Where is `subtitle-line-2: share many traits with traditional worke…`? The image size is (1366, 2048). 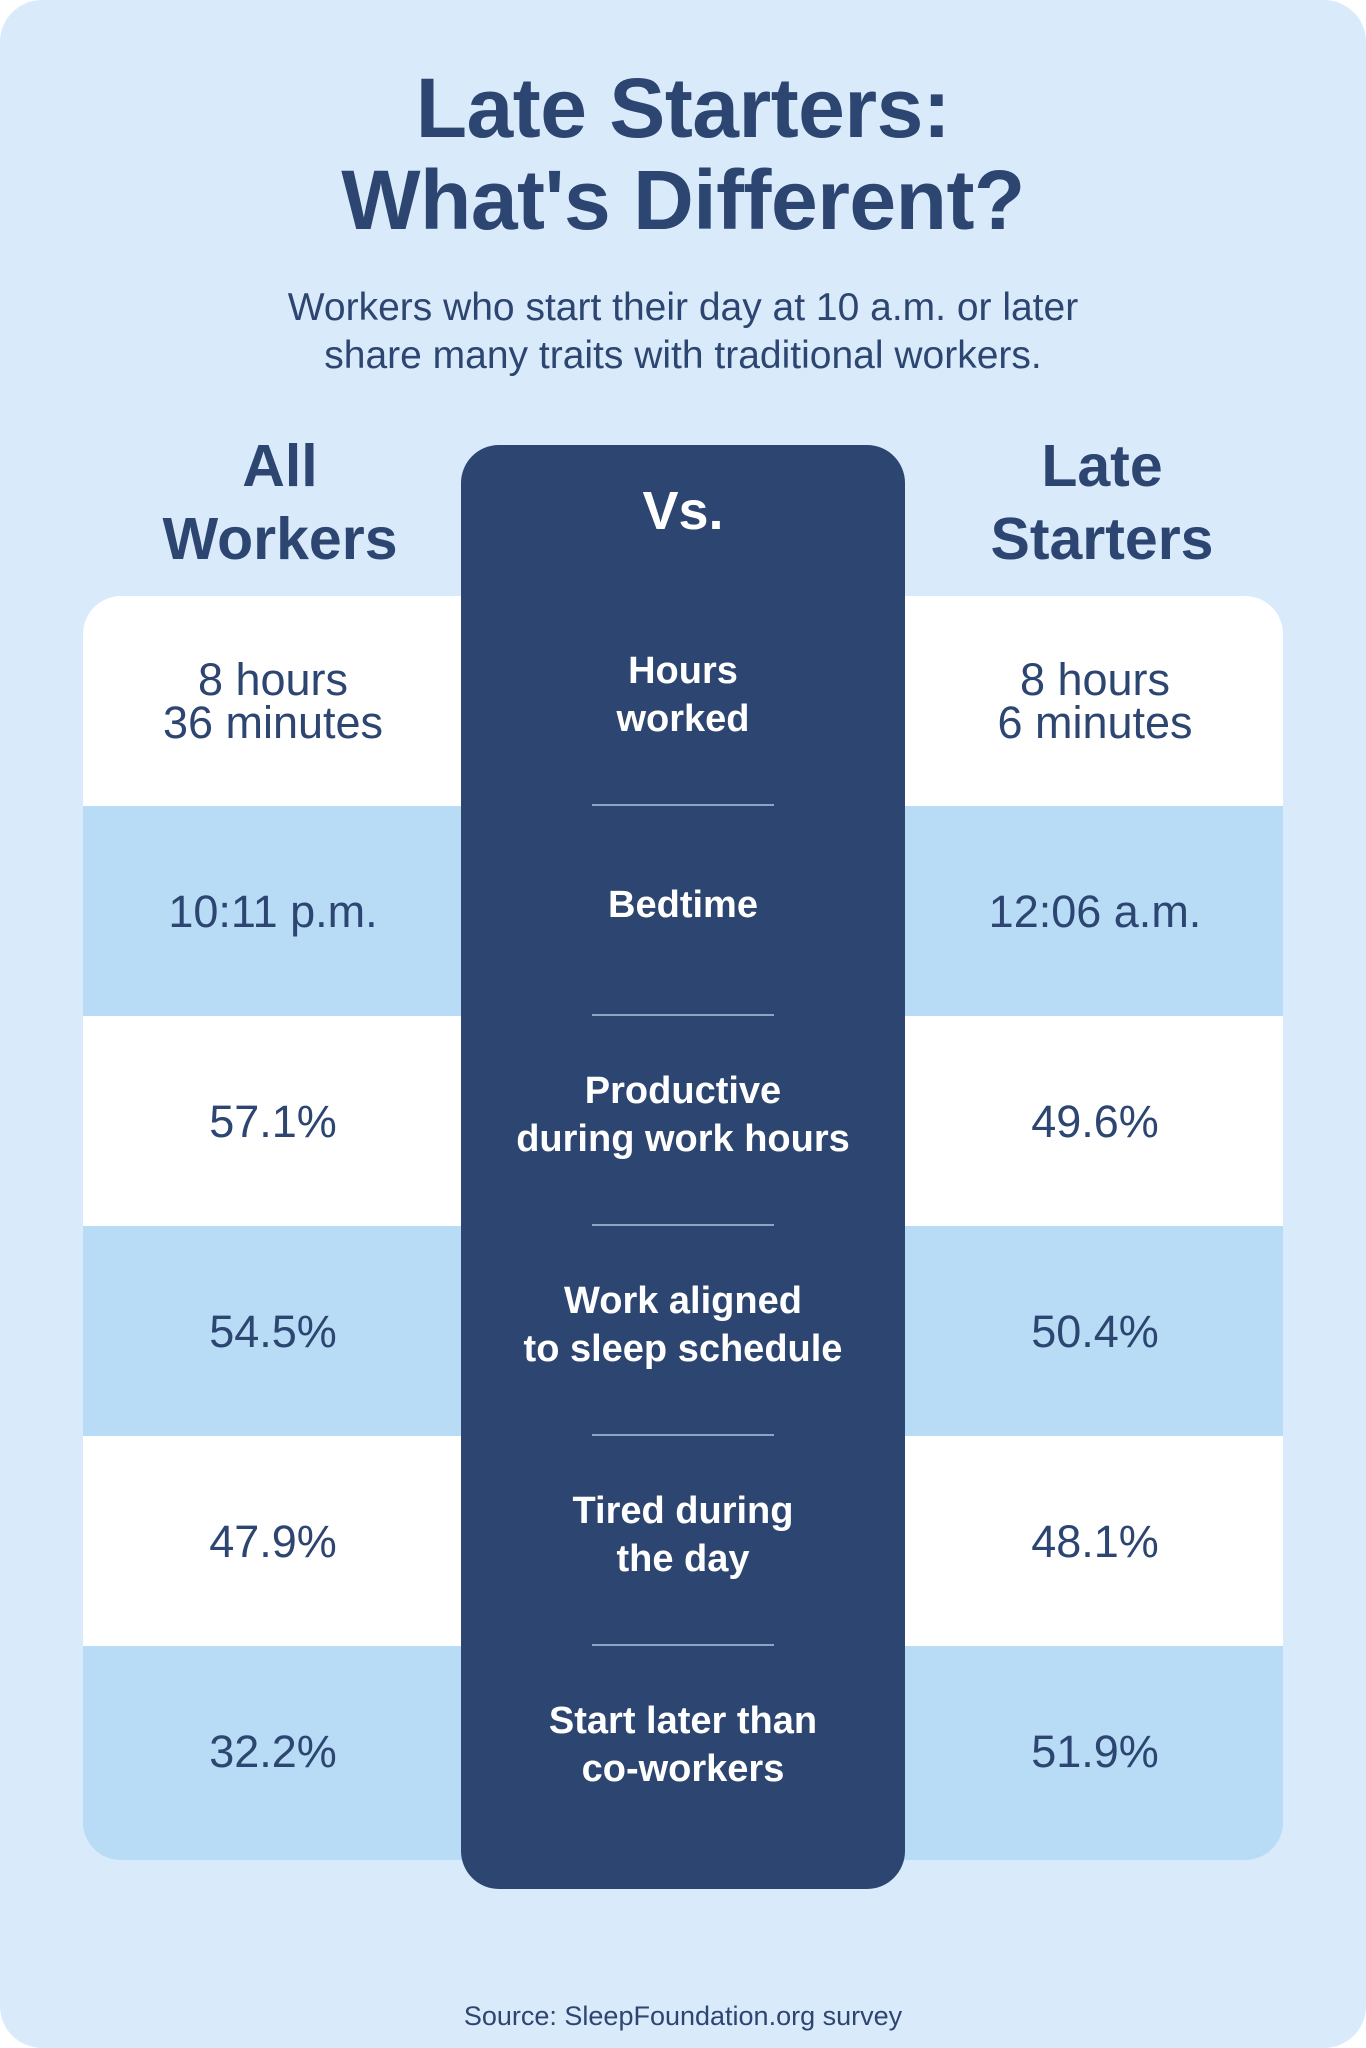 subtitle-line-2: share many traits with traditional worke… is located at coordinates (683, 355).